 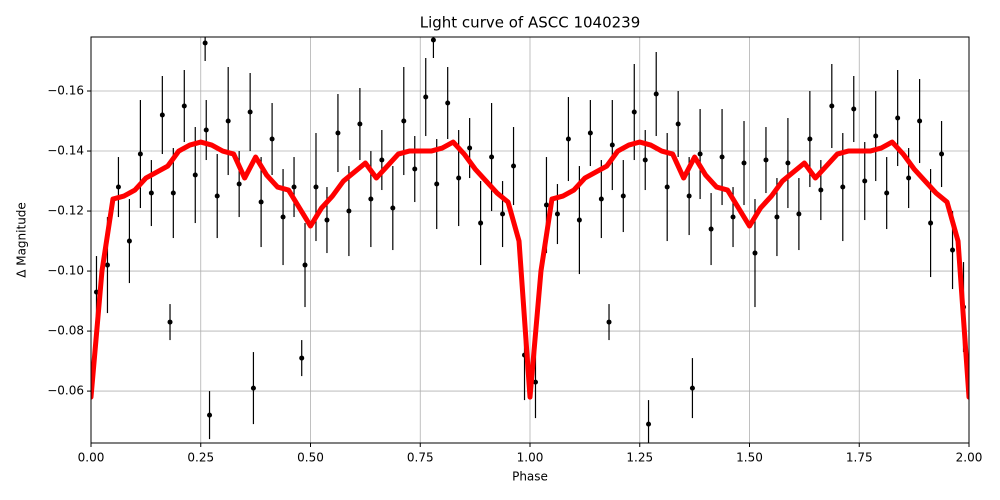 I want to click on y-tick-label: −0.12, so click(x=65, y=211).